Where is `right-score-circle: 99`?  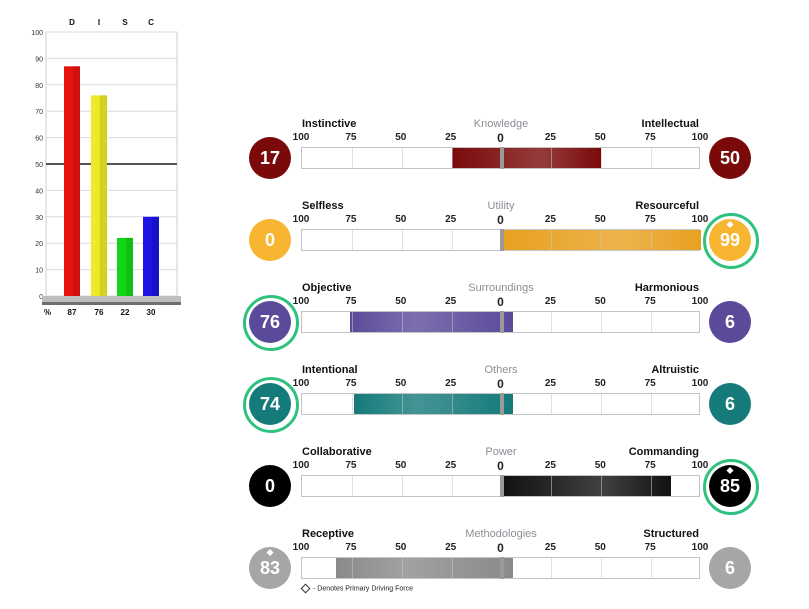 right-score-circle: 99 is located at coordinates (731, 241).